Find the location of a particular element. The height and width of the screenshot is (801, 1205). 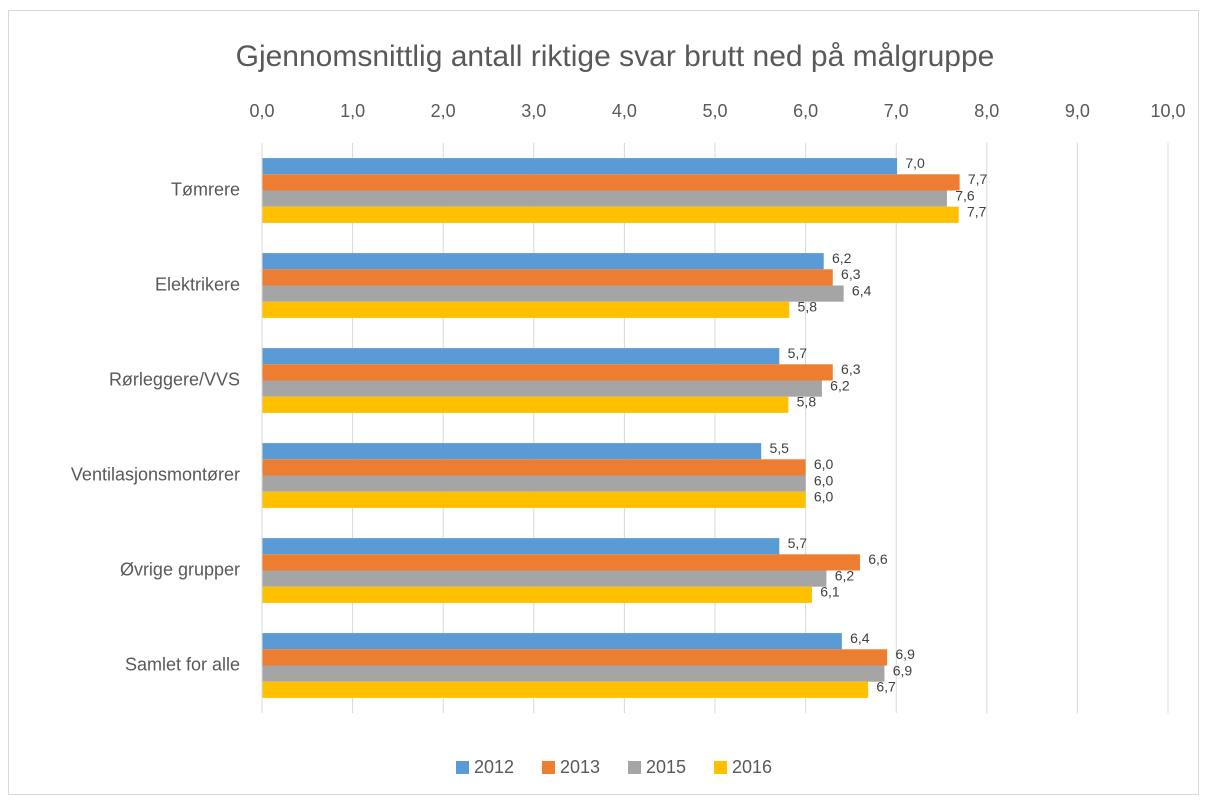

x-tick-label: 1,0 is located at coordinates (352, 111).